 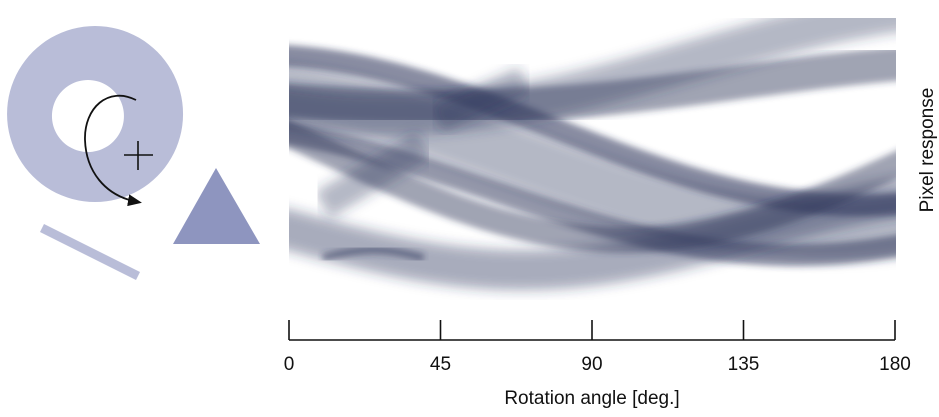 I want to click on x-axis: 0 45 90 135 180 Rotation angle [deg.], so click(x=597, y=364).